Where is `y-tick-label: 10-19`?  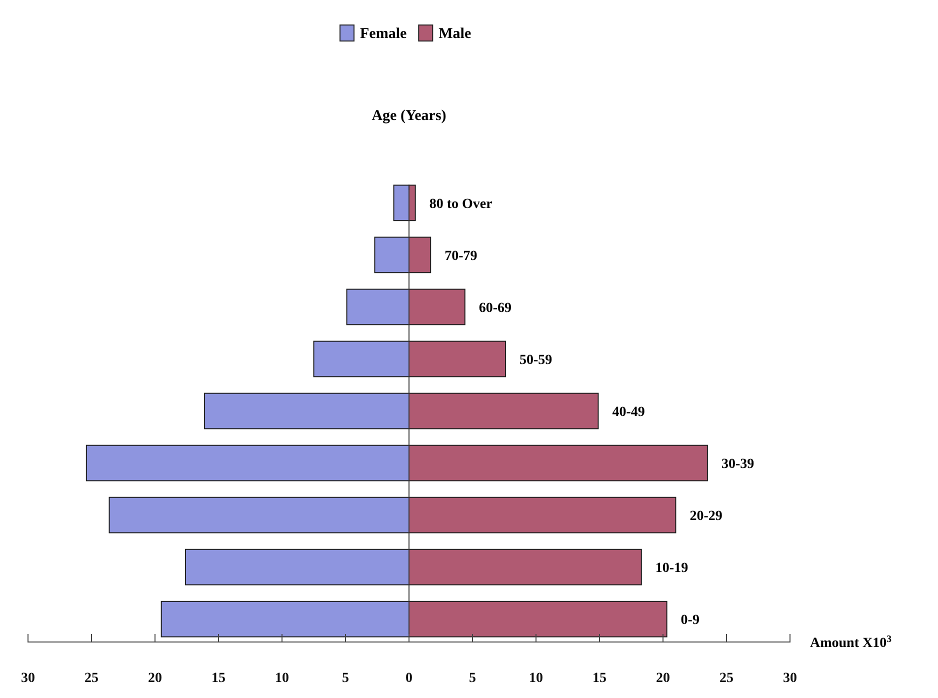
y-tick-label: 10-19 is located at coordinates (671, 568).